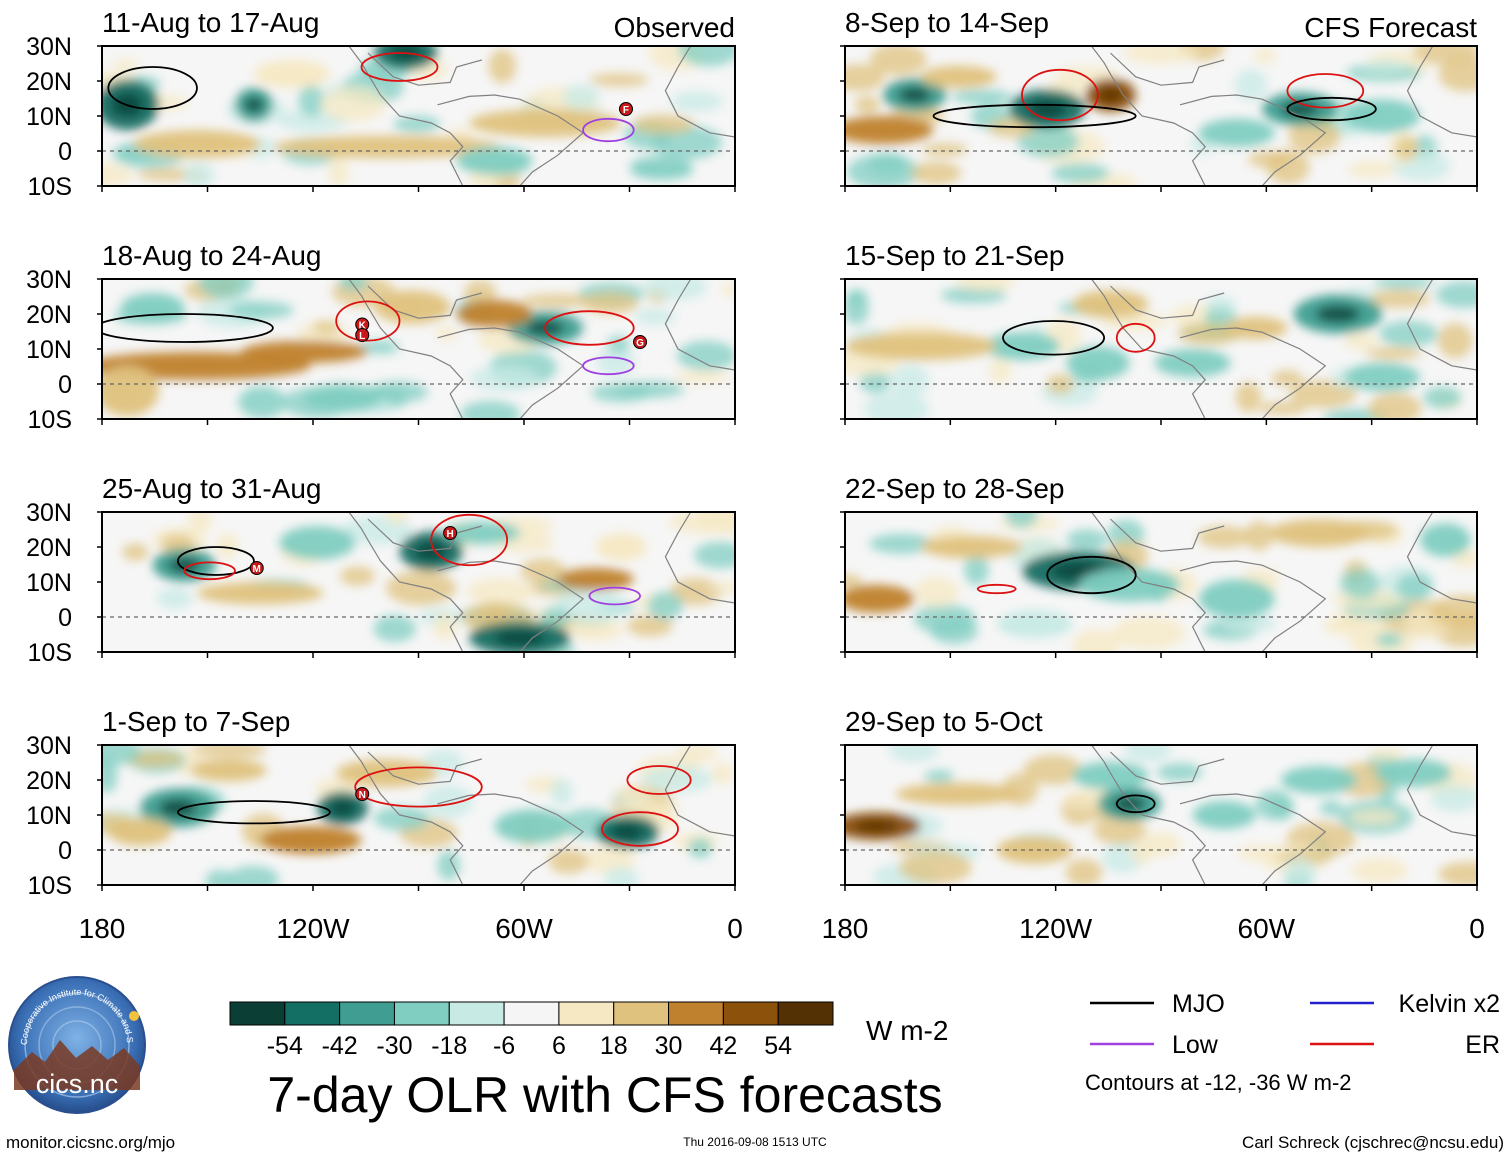 The width and height of the screenshot is (1510, 1158). I want to click on colorbar: -54 -42 -30 -18 -6 6 18 30 42 54, so click(531, 1030).